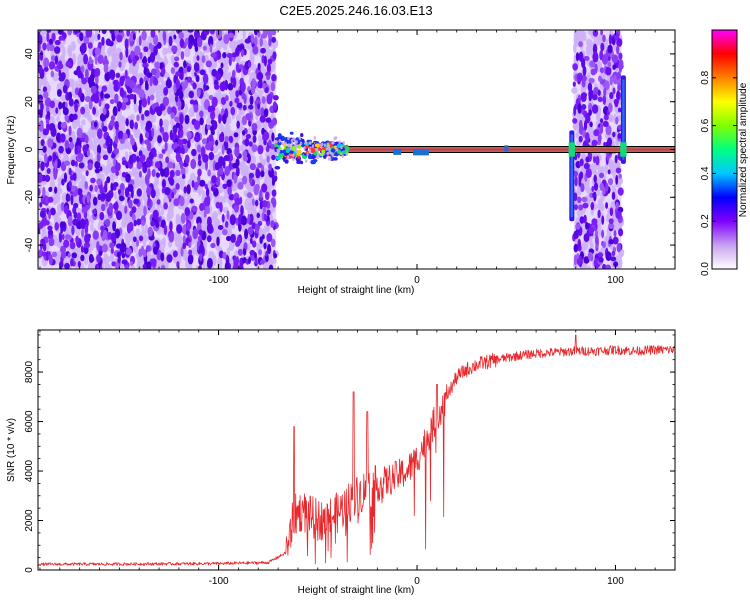  I want to click on snr-y-label: SNR (10 * v/v), so click(11, 450).